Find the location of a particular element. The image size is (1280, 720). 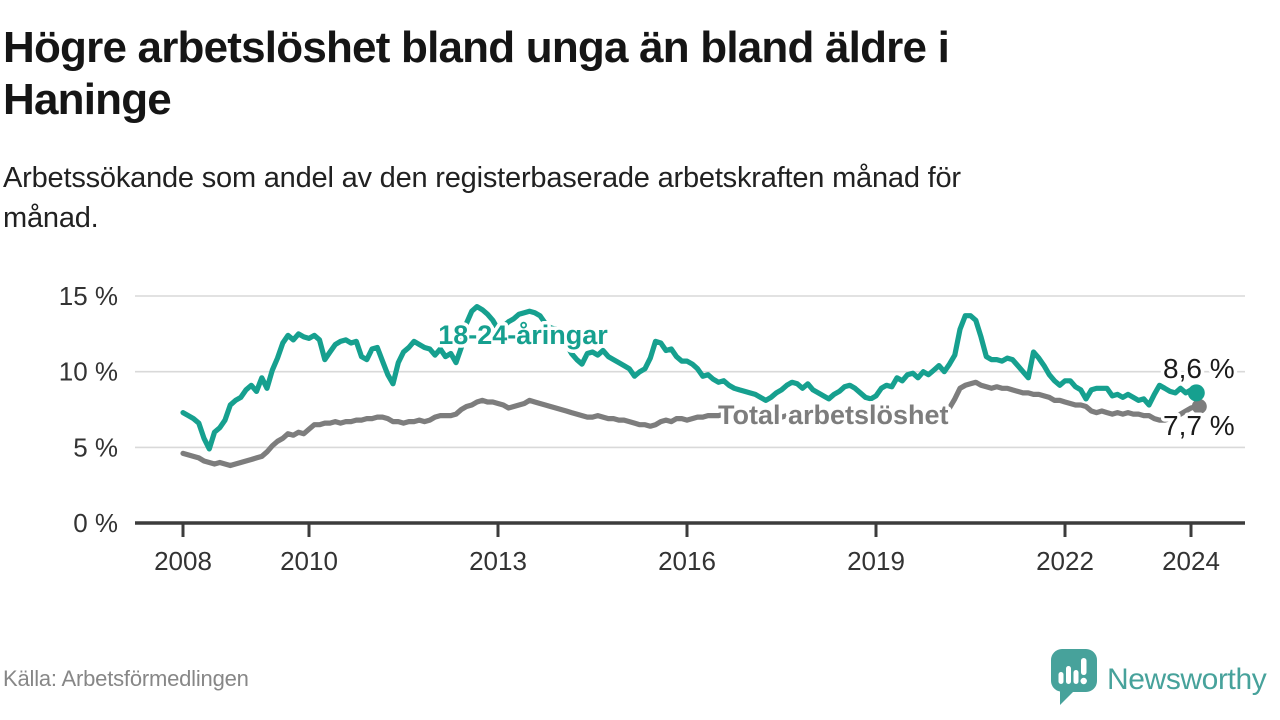

speech-bubble-bar-chart-icon is located at coordinates (1074, 679).